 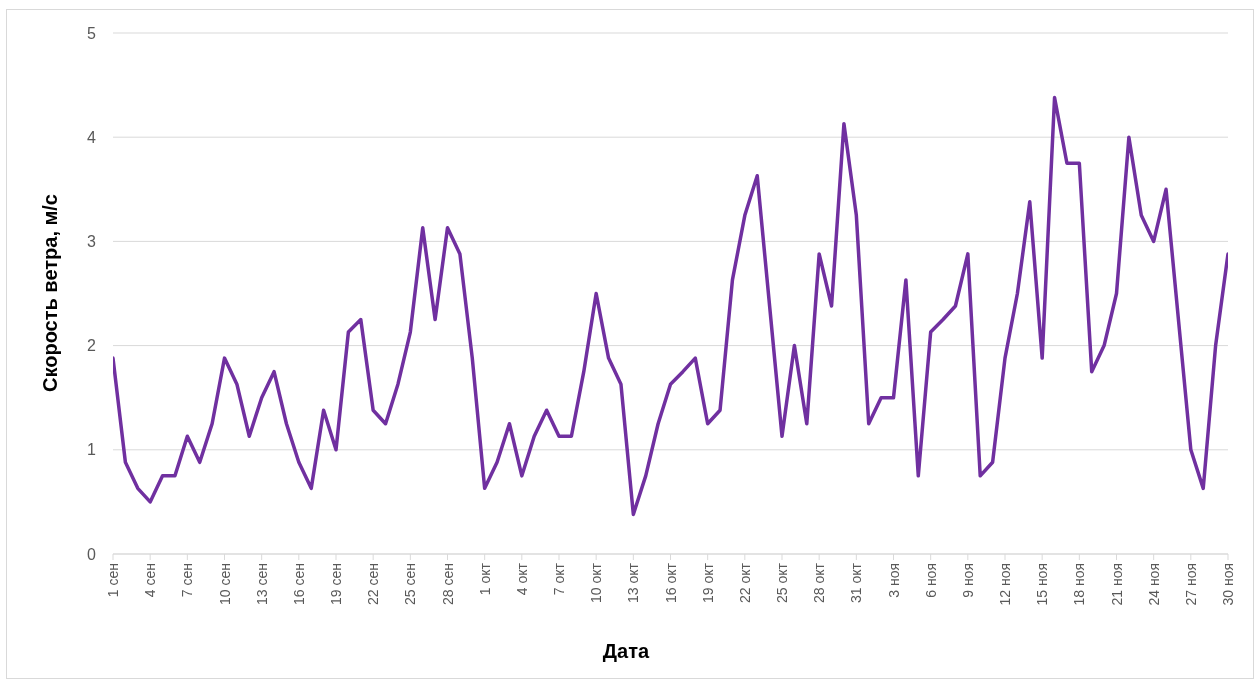 I want to click on y-tick-label: 2, so click(x=92, y=346).